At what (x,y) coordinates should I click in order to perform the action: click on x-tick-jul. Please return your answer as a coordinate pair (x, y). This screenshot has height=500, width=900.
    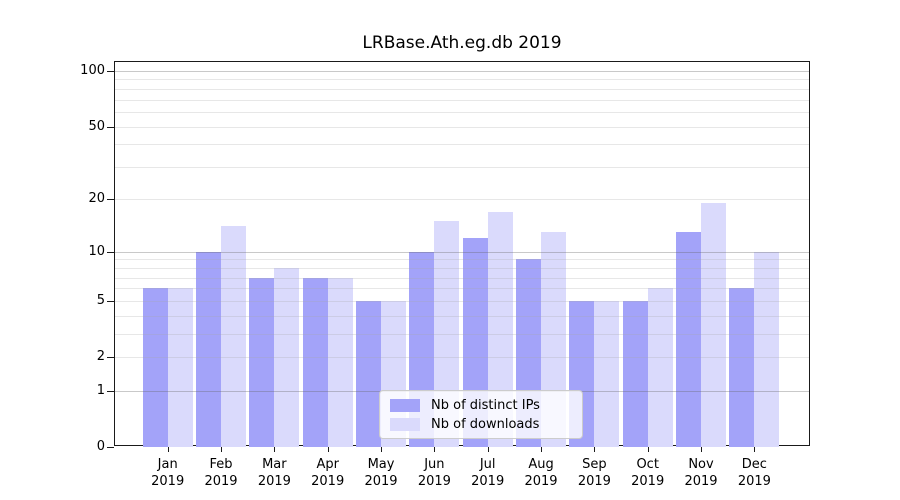
    Looking at the image, I should click on (488, 449).